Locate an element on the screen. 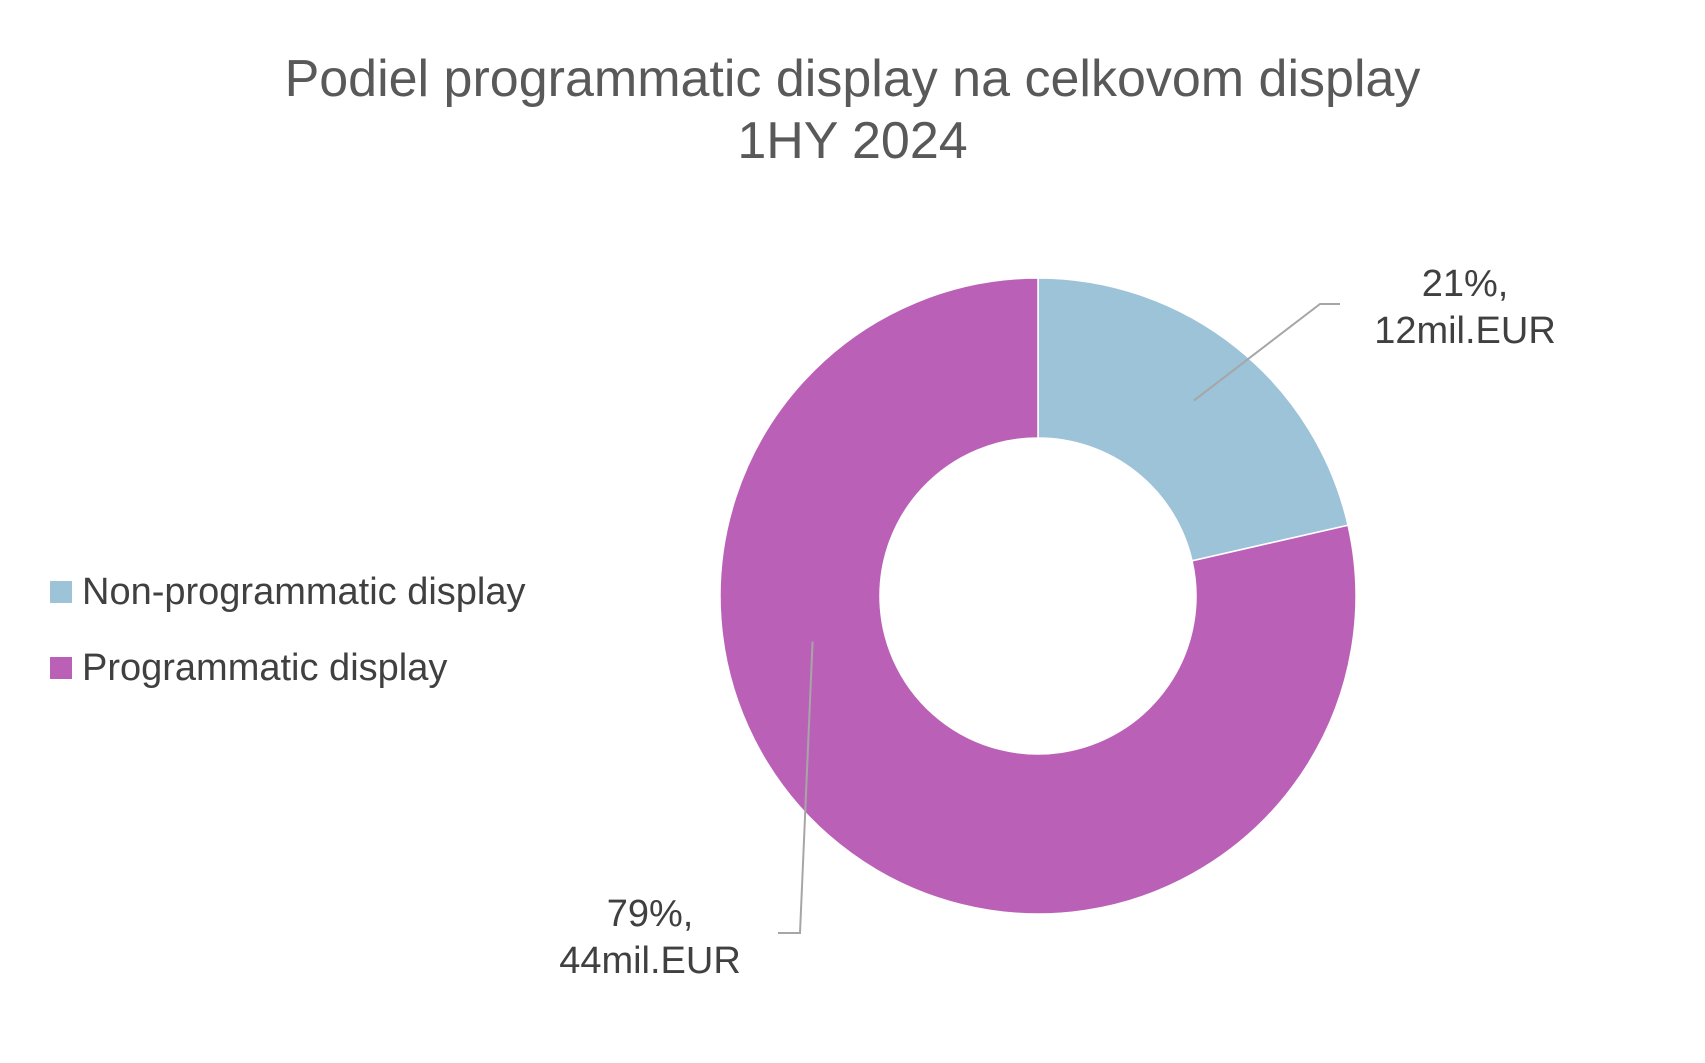 The image size is (1705, 1063). legend-swatch-non-programmatic is located at coordinates (61, 592).